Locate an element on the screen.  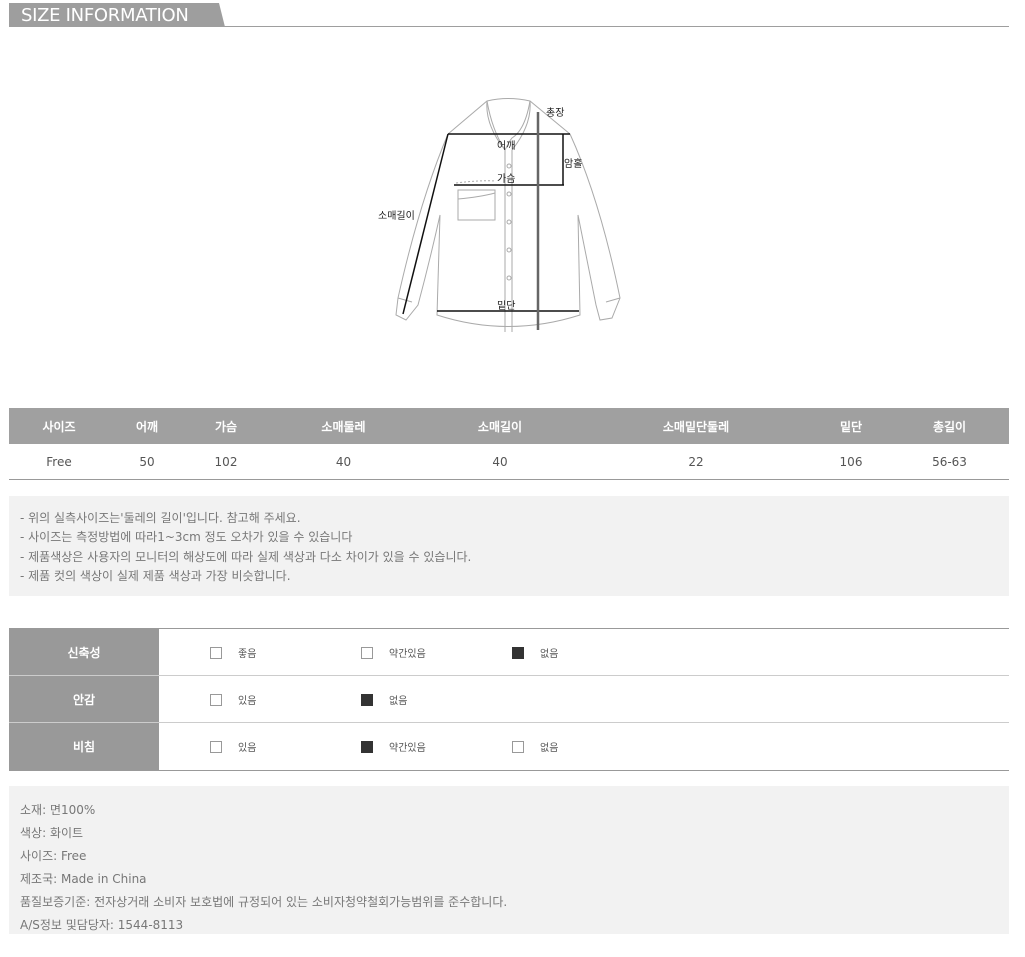
col-header: 어깨 is located at coordinates (147, 426).